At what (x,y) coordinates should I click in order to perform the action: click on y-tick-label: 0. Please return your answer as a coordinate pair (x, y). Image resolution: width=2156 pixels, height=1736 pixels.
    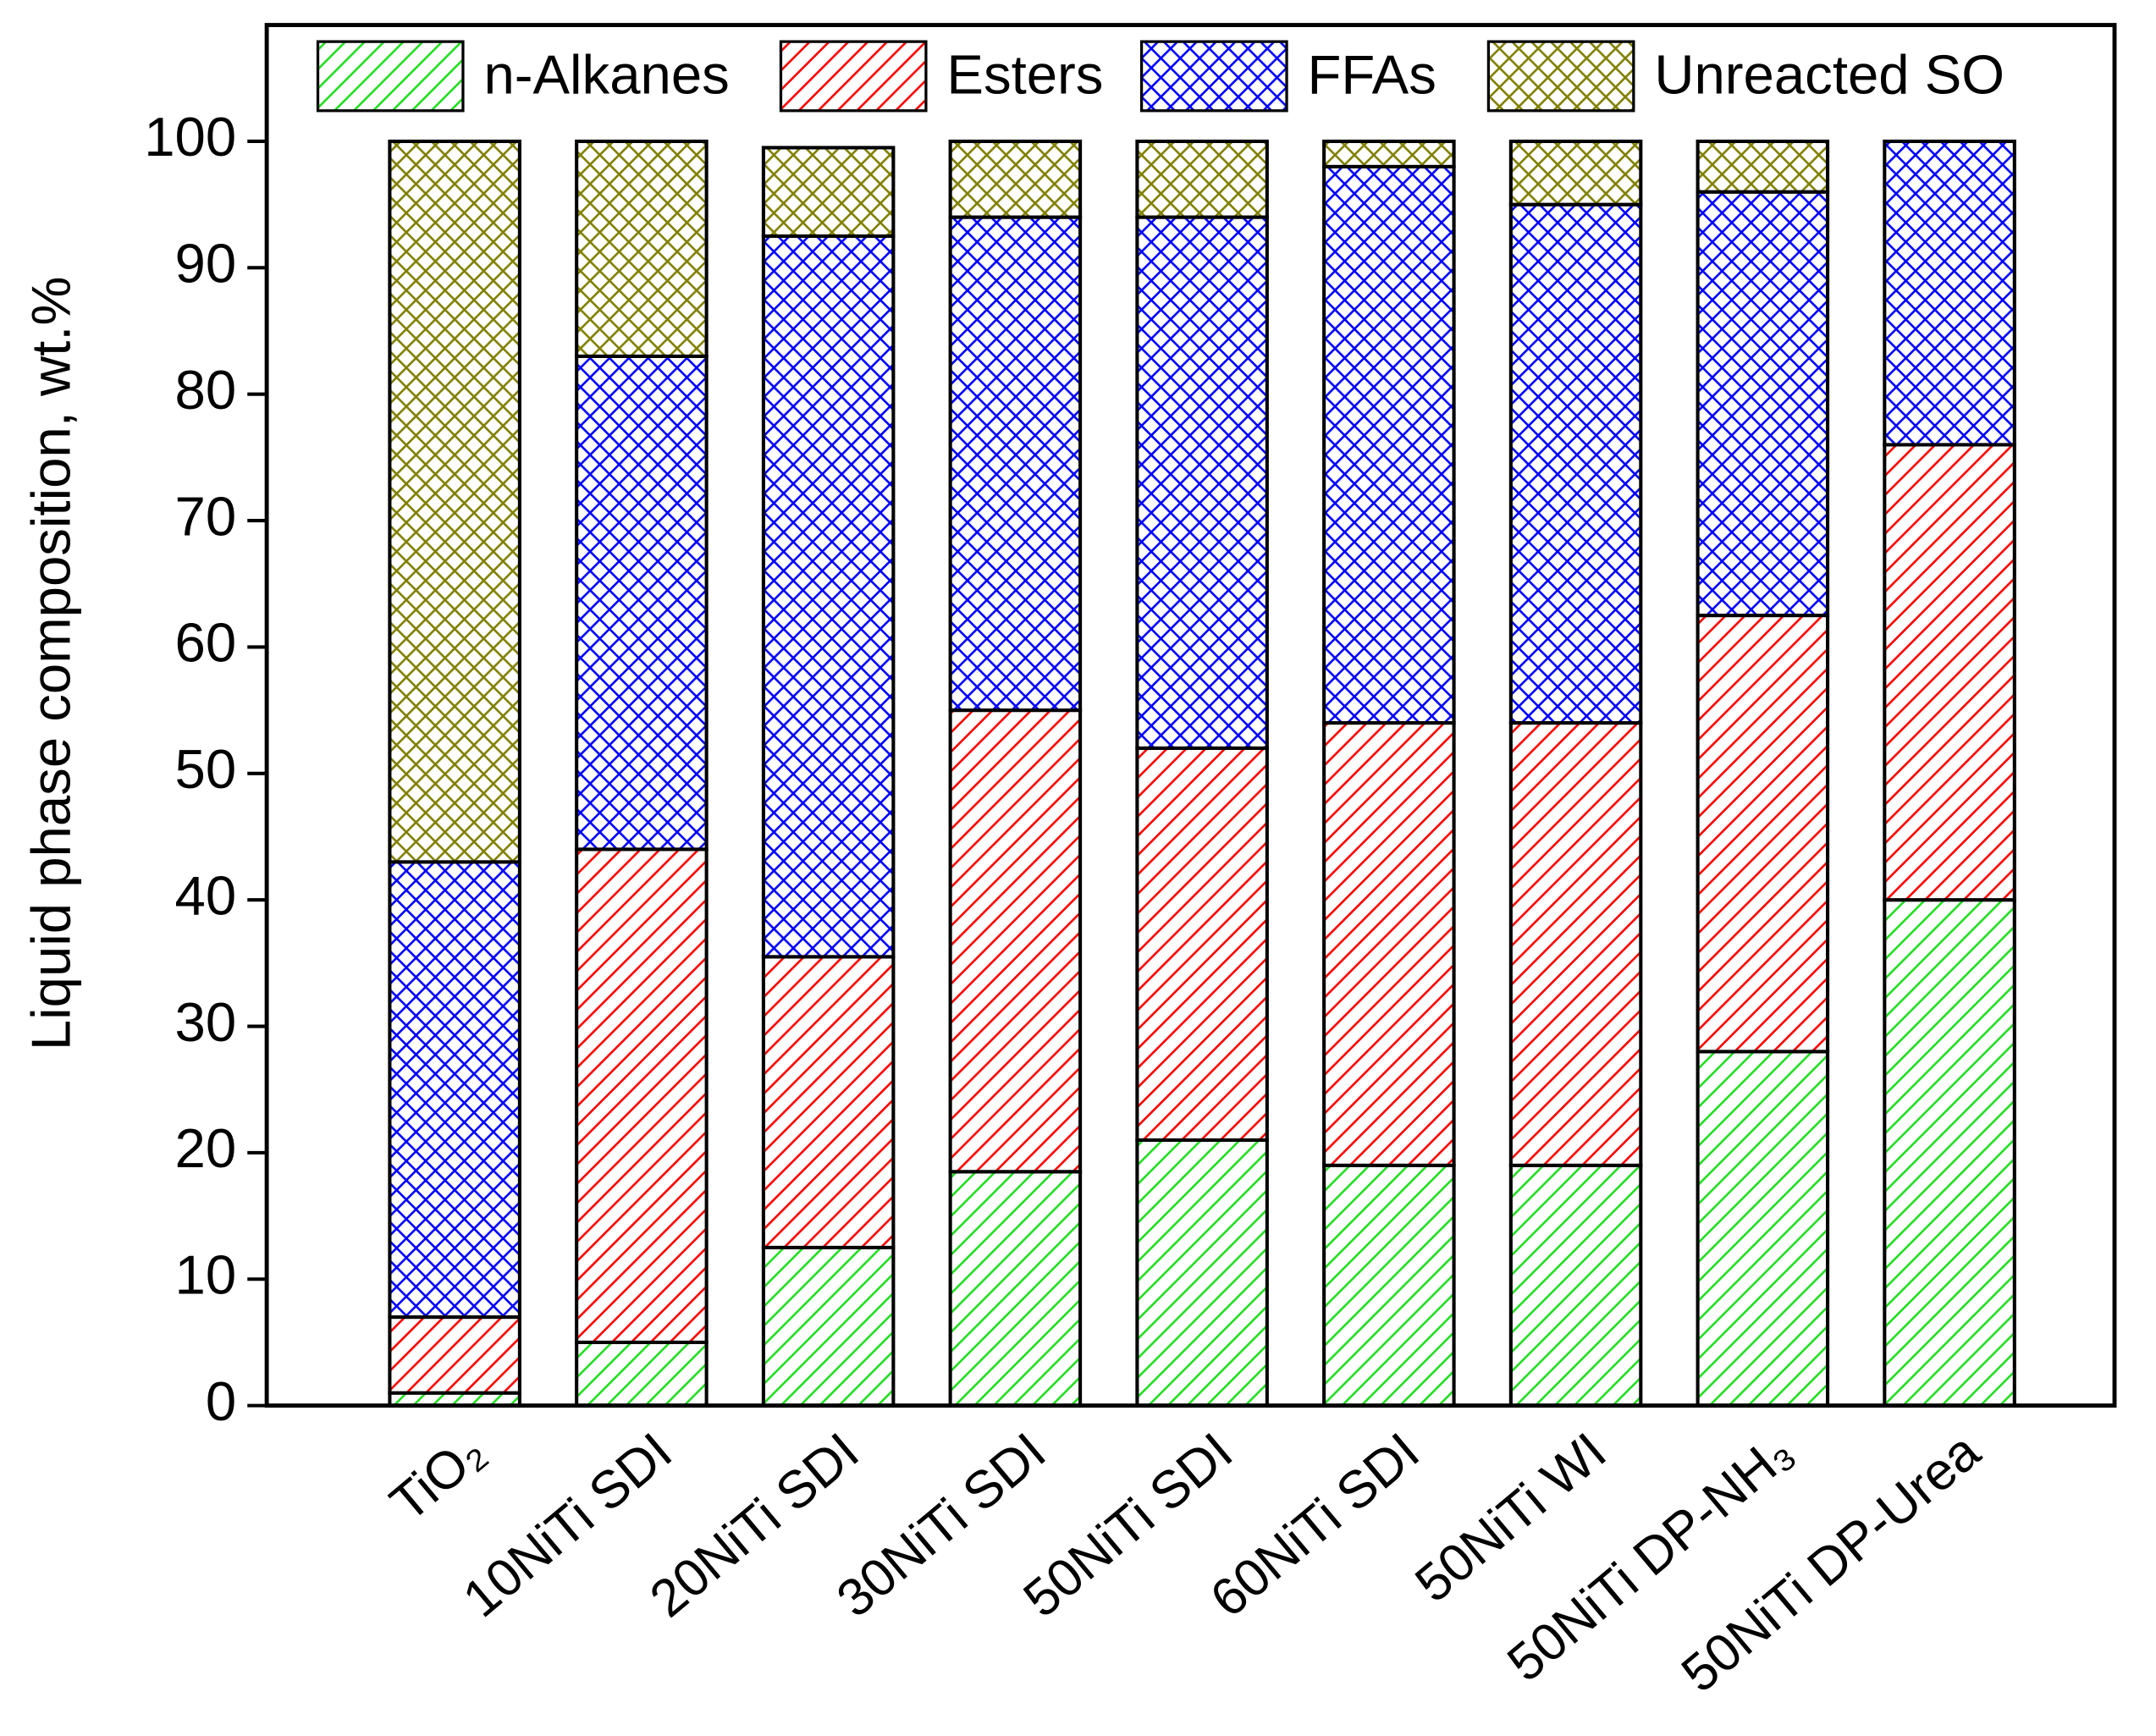
    Looking at the image, I should click on (221, 1401).